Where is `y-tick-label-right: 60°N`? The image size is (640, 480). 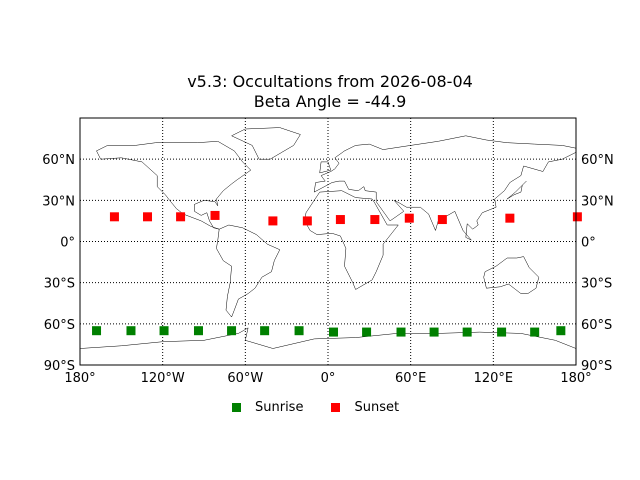
y-tick-label-right: 60°N is located at coordinates (597, 160).